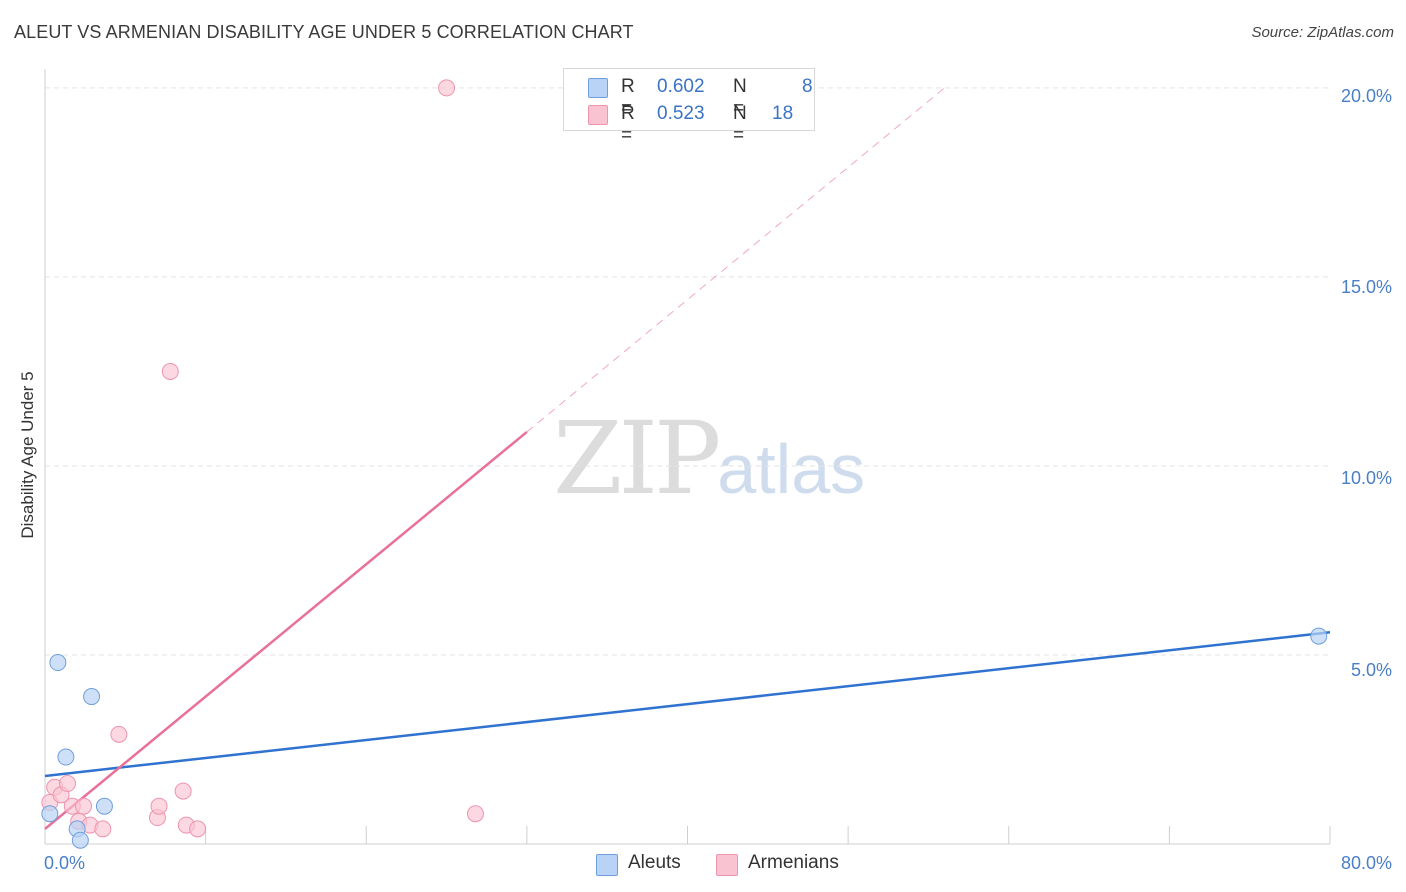 Image resolution: width=1406 pixels, height=892 pixels. What do you see at coordinates (1371, 670) in the screenshot?
I see `y-tick-label-5: 5.0%` at bounding box center [1371, 670].